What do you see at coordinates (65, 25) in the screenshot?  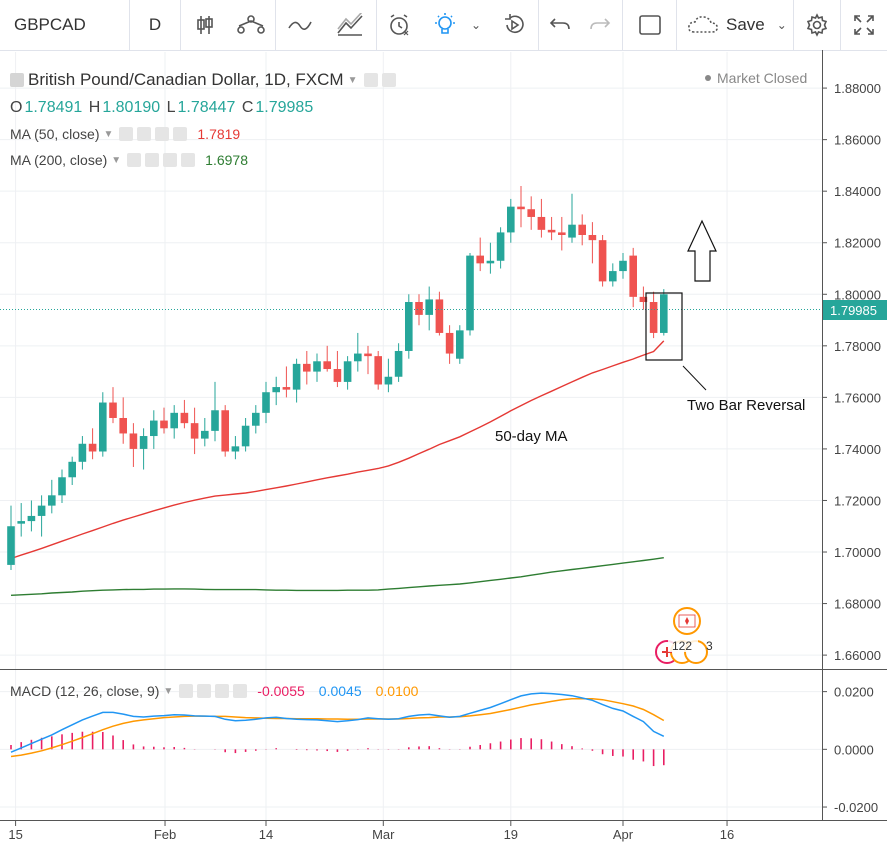 I see `symbol-search: GBPCAD` at bounding box center [65, 25].